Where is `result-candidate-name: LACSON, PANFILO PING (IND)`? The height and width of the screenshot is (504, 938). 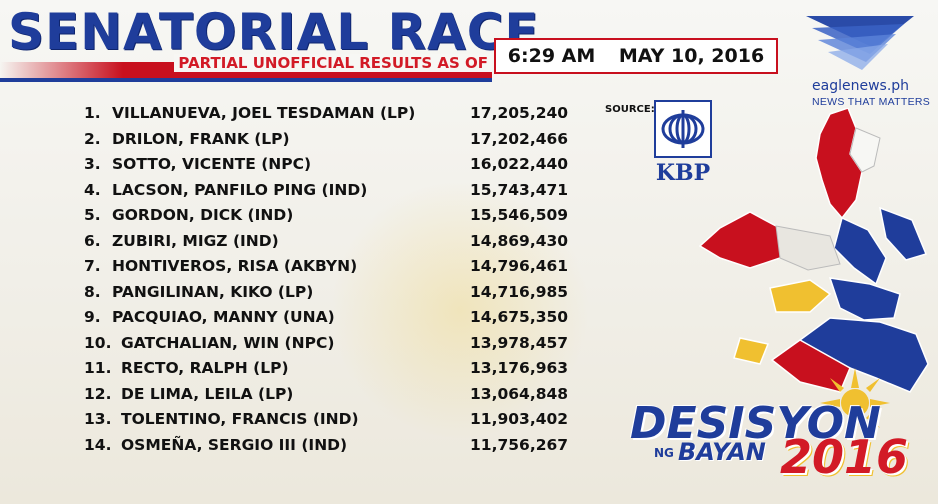
result-candidate-name: LACSON, PANFILO PING (IND) is located at coordinates (240, 189).